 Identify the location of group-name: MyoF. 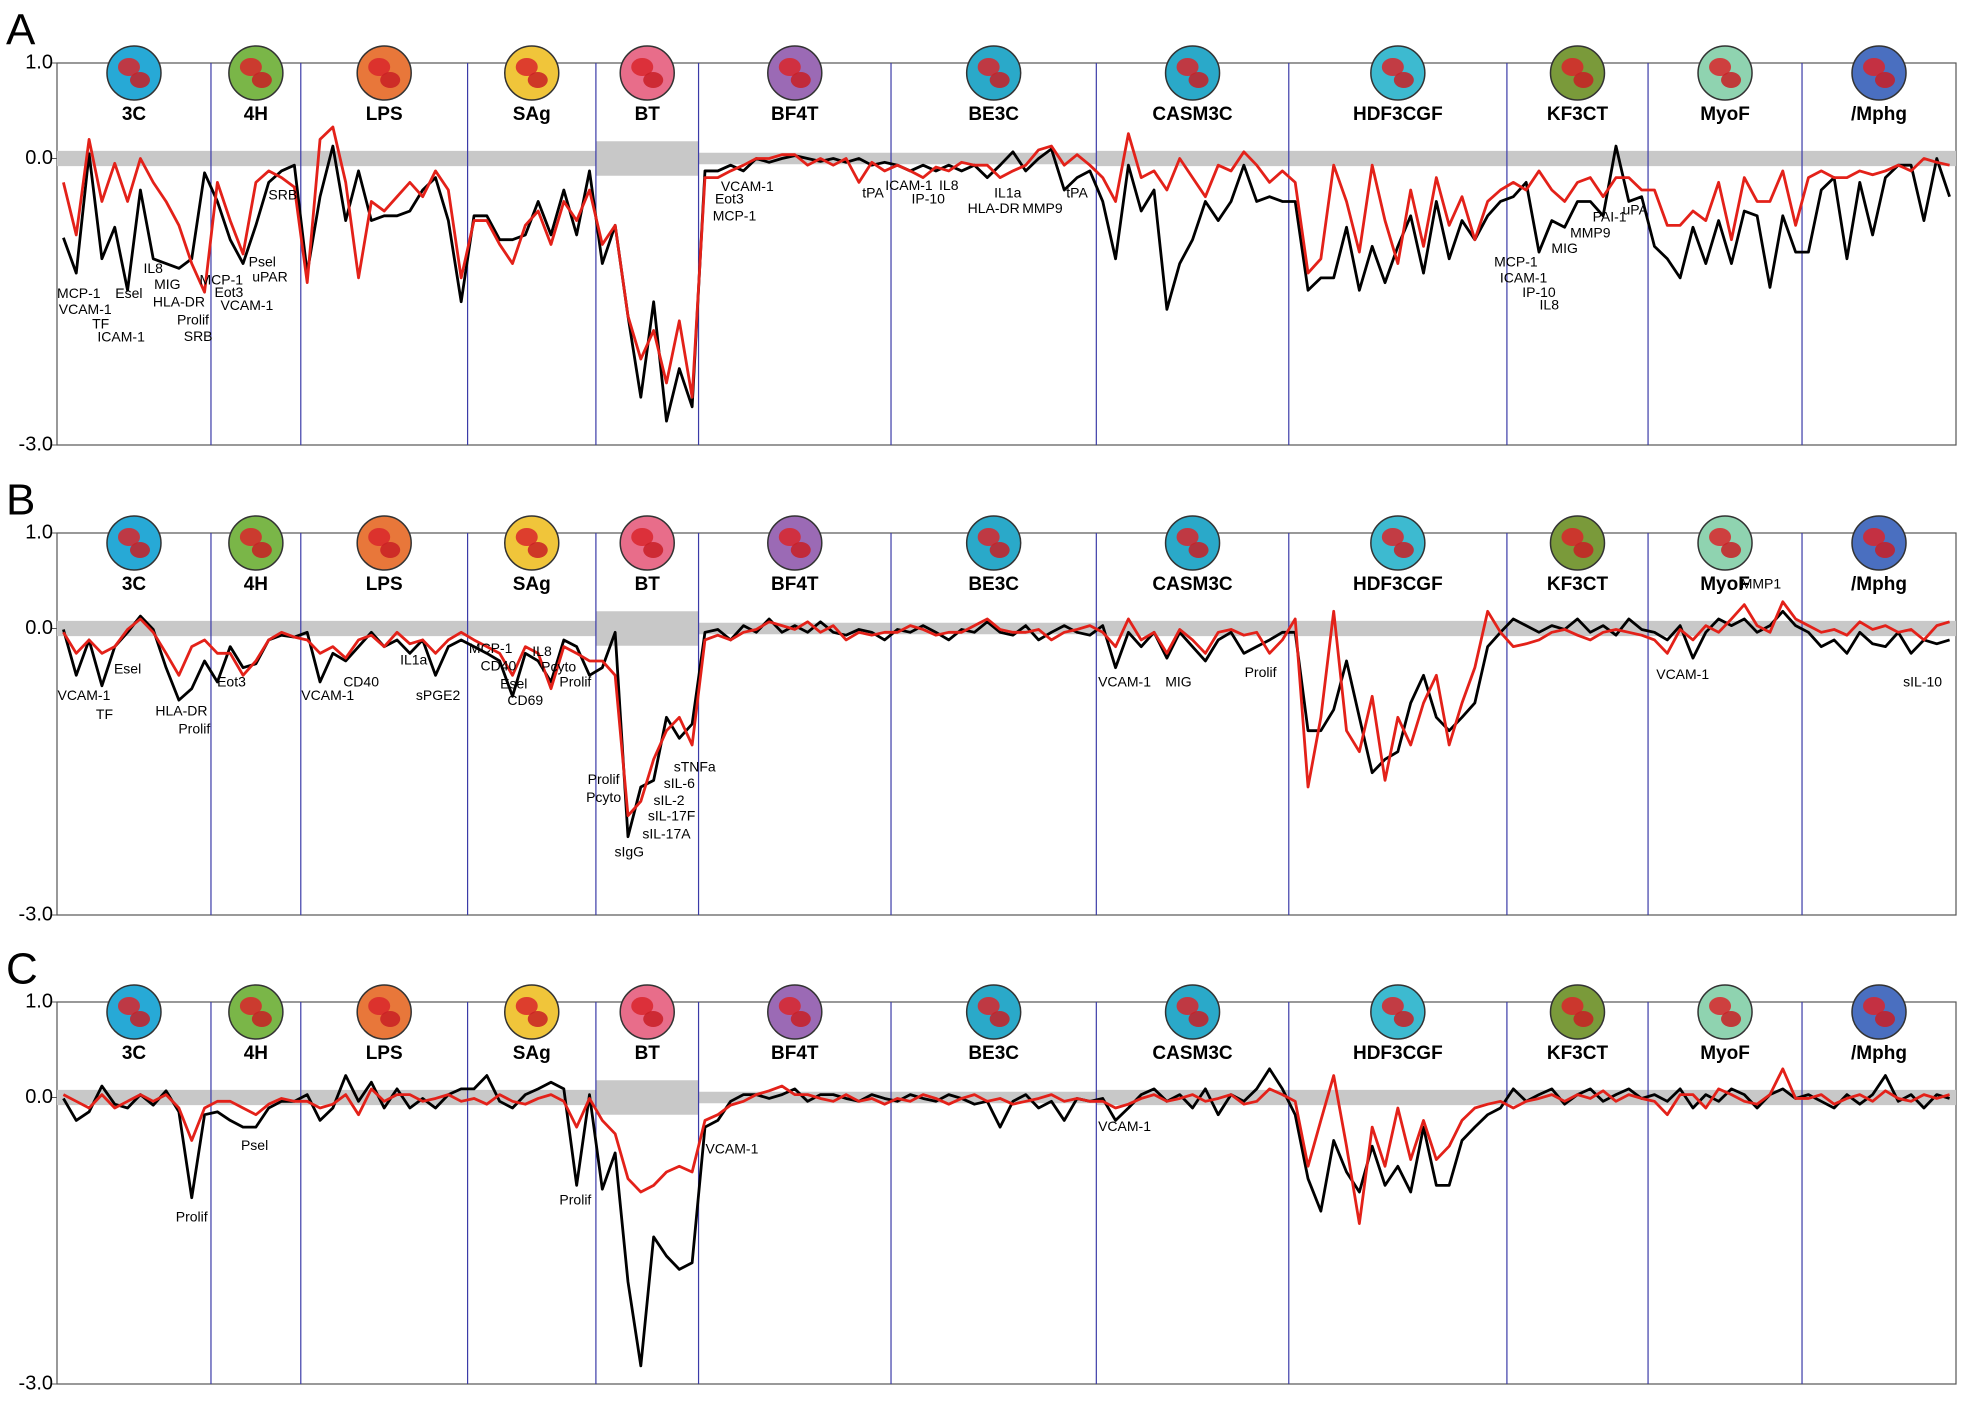
(1725, 1053).